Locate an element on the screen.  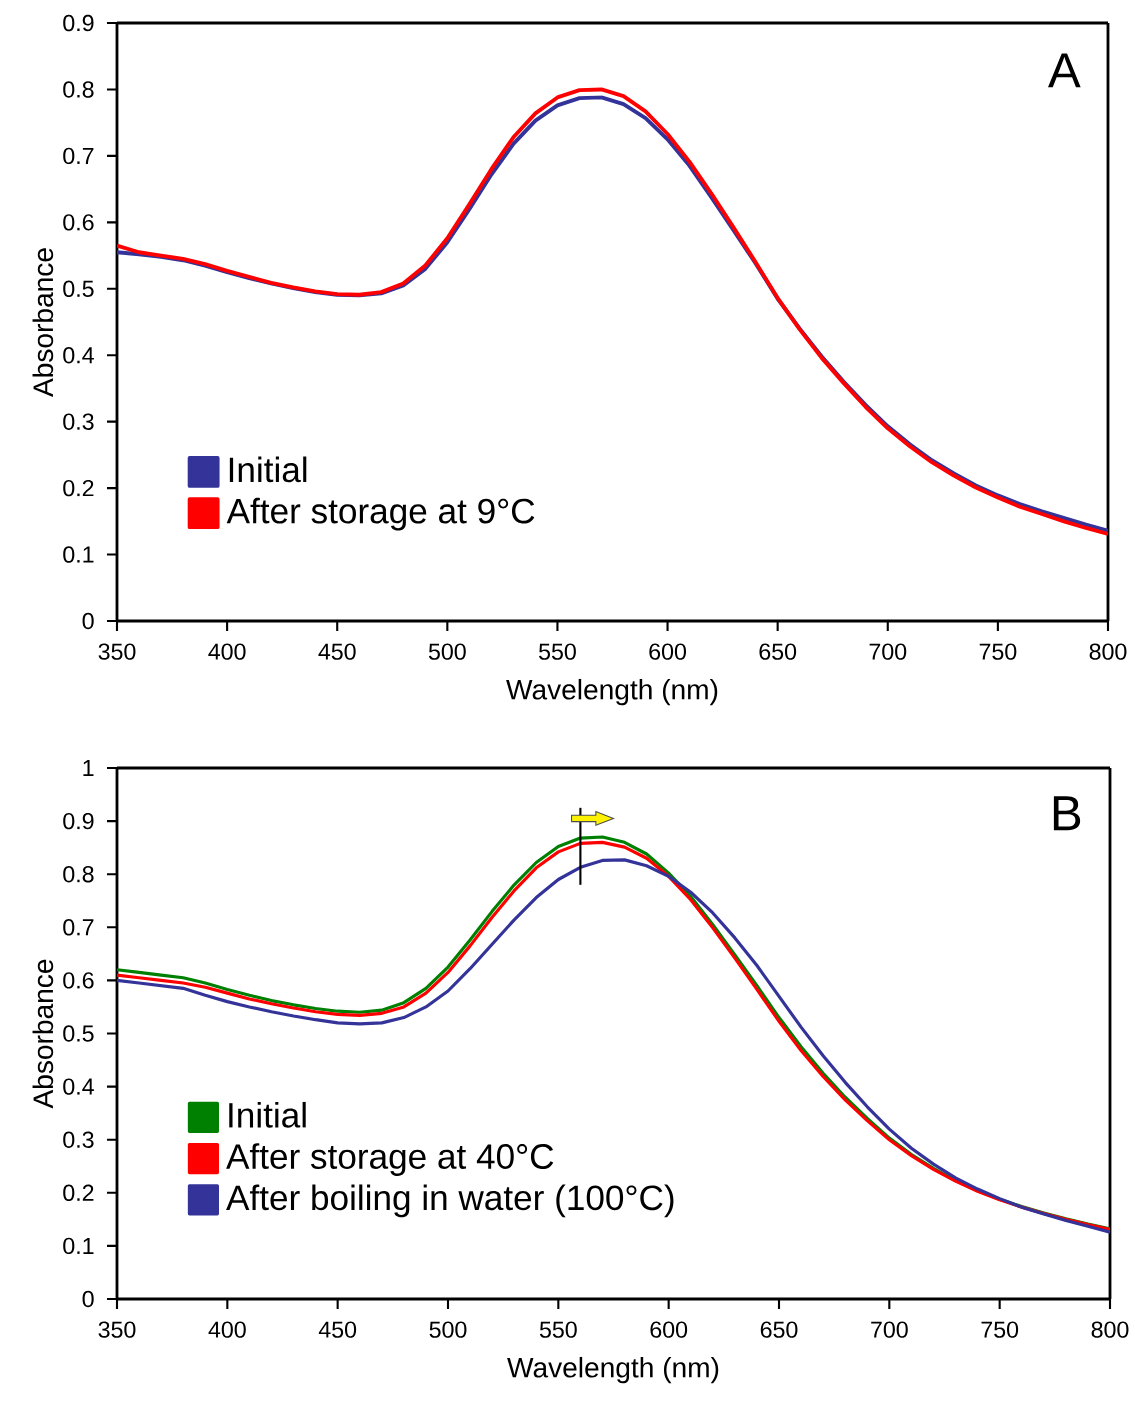
annotation: A is located at coordinates (1064, 70).